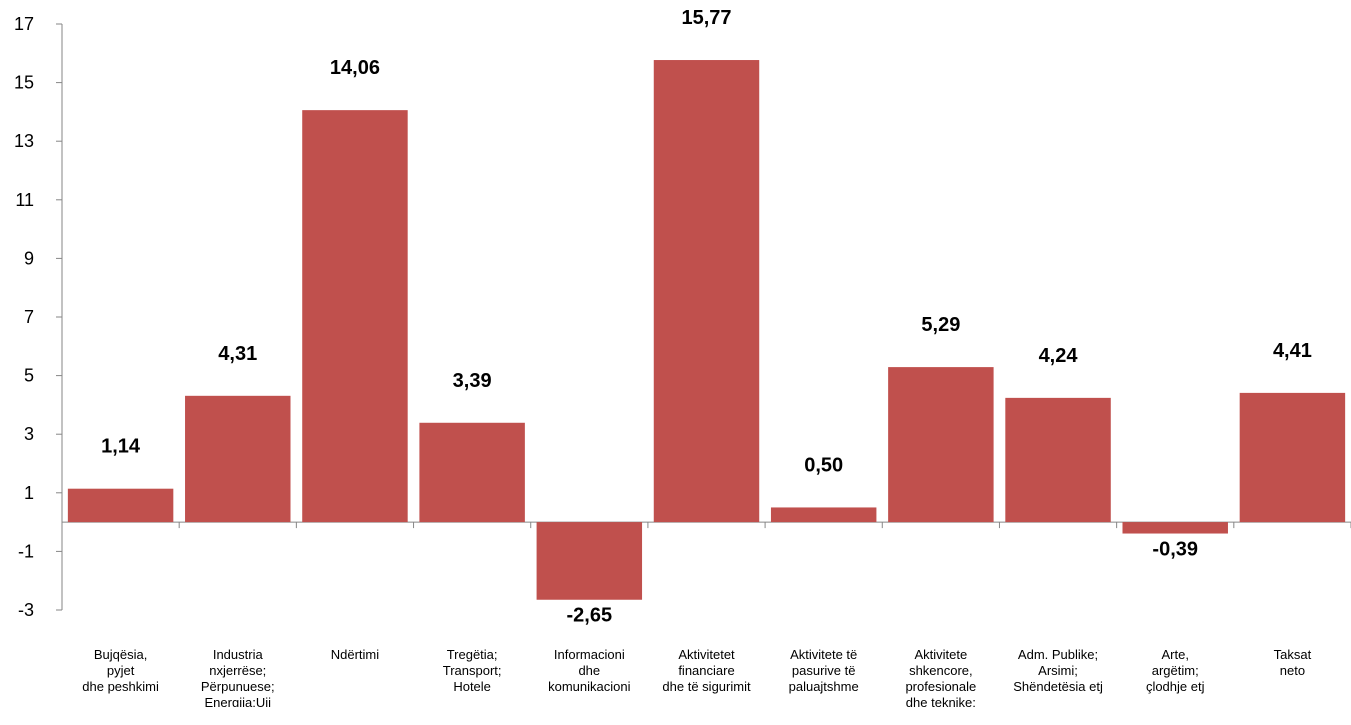 The image size is (1351, 725). Describe the element at coordinates (29, 493) in the screenshot. I see `y-tick-label: 1` at that location.